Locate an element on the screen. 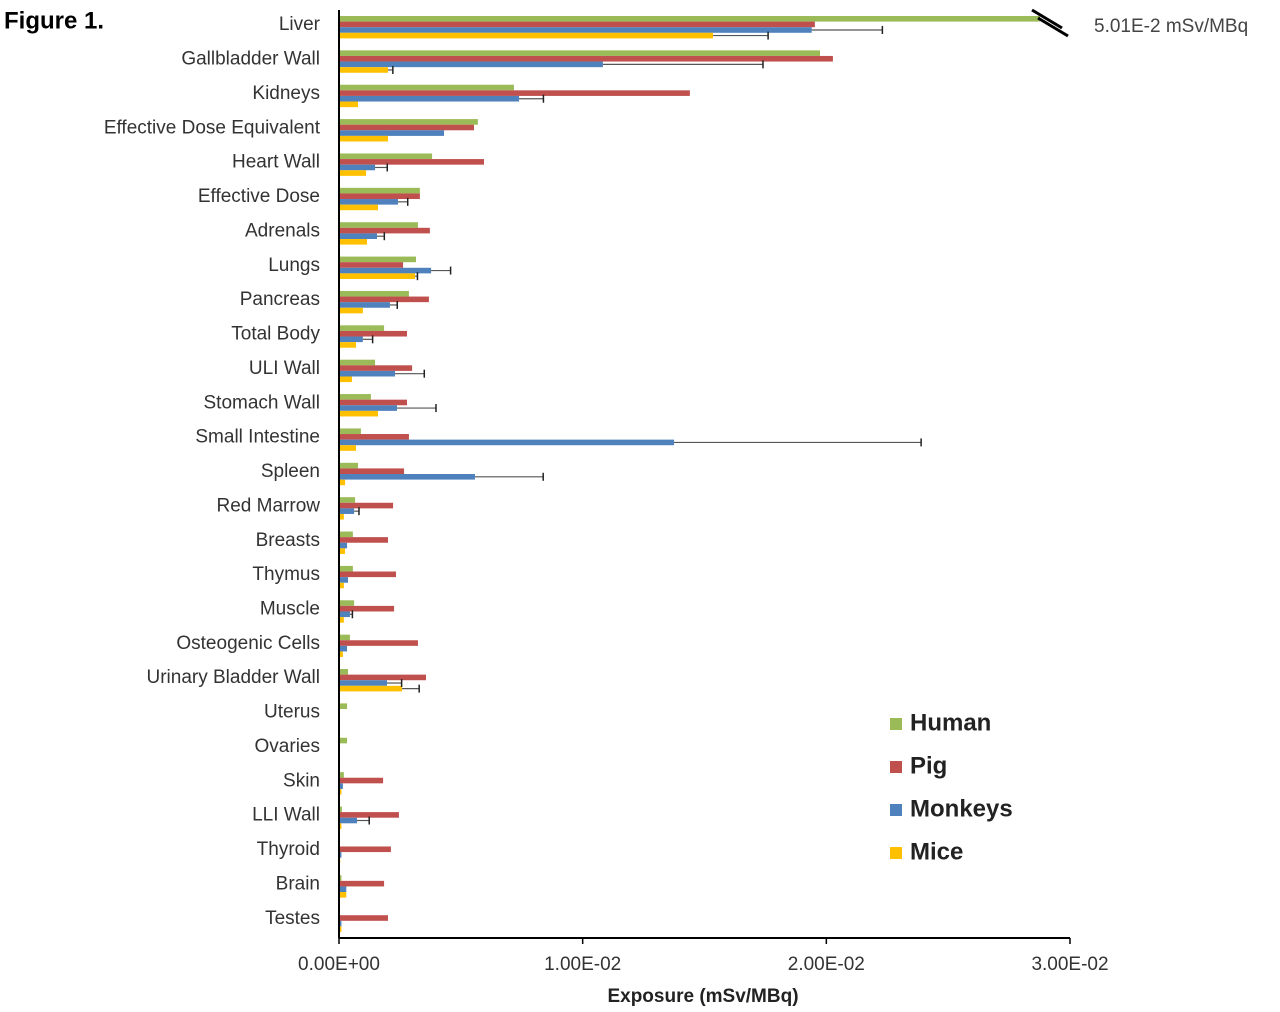 The height and width of the screenshot is (1012, 1280). legend-label: Pig is located at coordinates (928, 765).